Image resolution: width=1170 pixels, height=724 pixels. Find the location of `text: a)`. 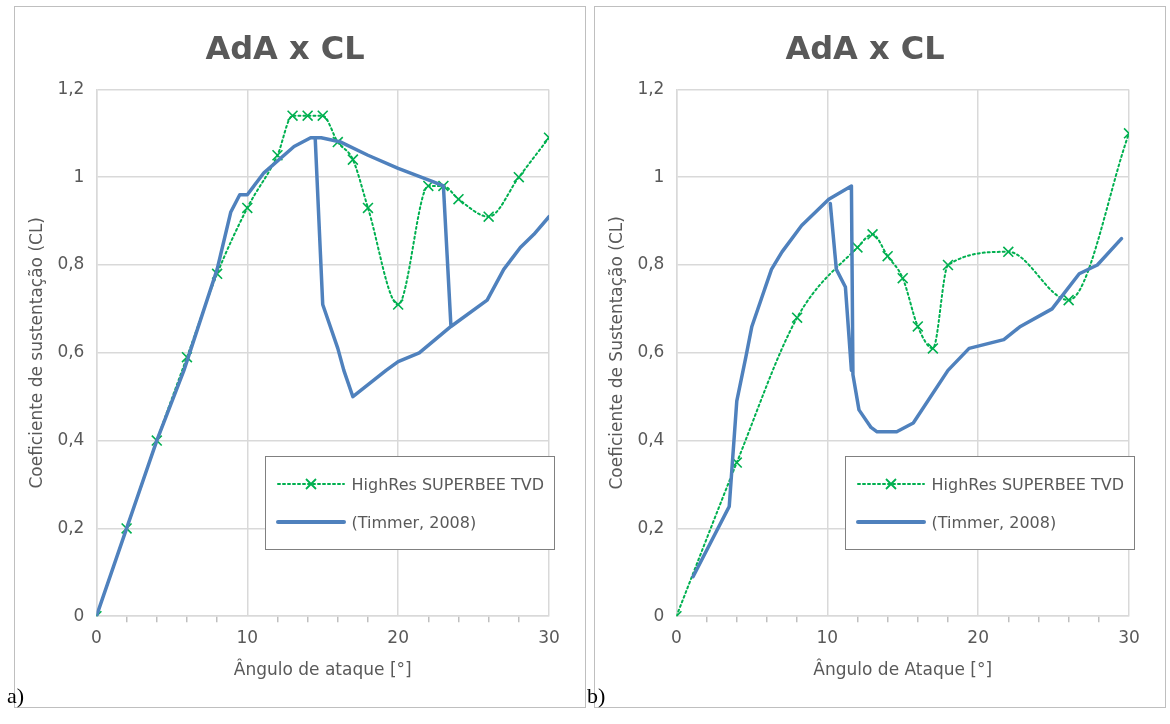

text: a) is located at coordinates (16, 696).